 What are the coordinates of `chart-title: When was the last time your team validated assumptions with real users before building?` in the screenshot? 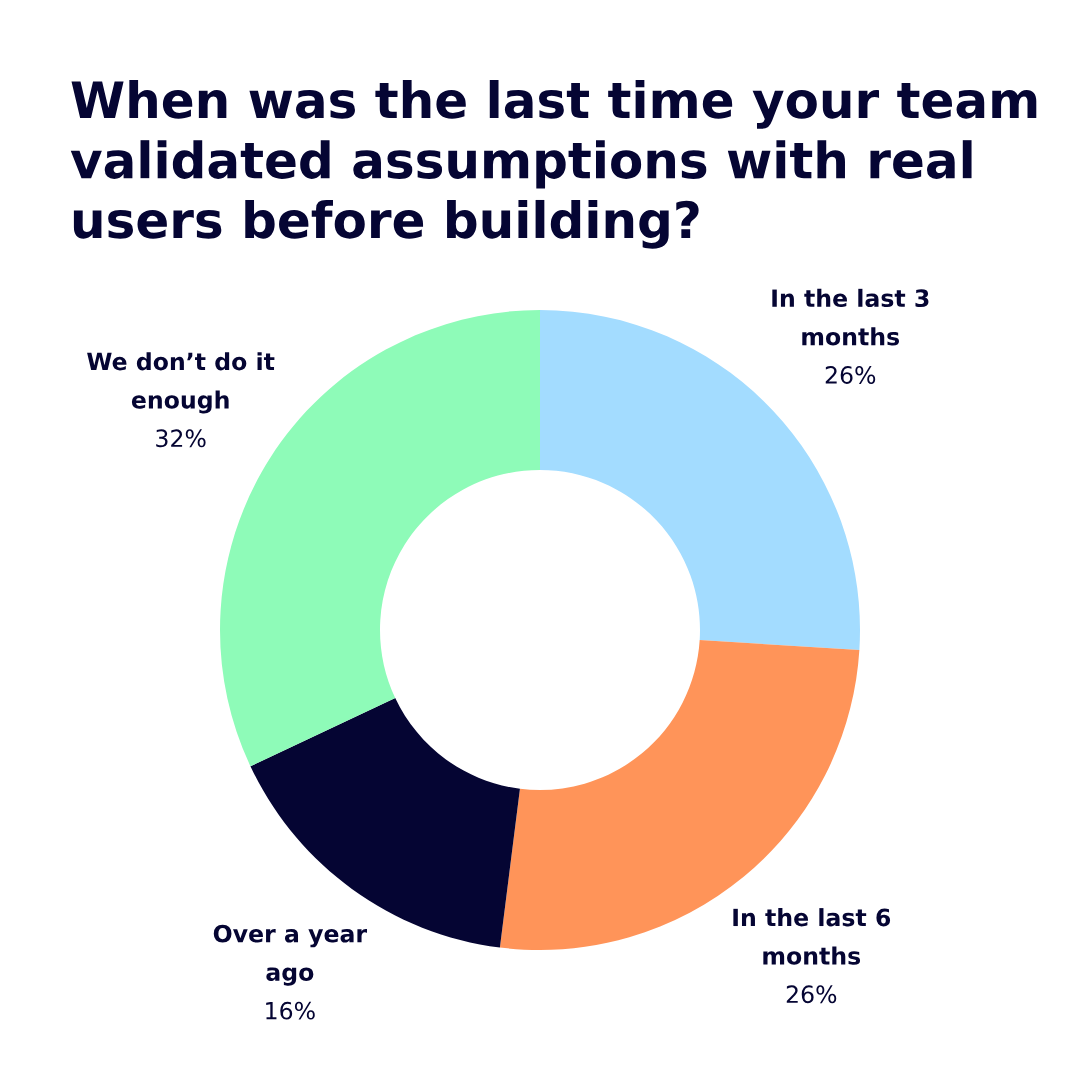 It's located at (553, 164).